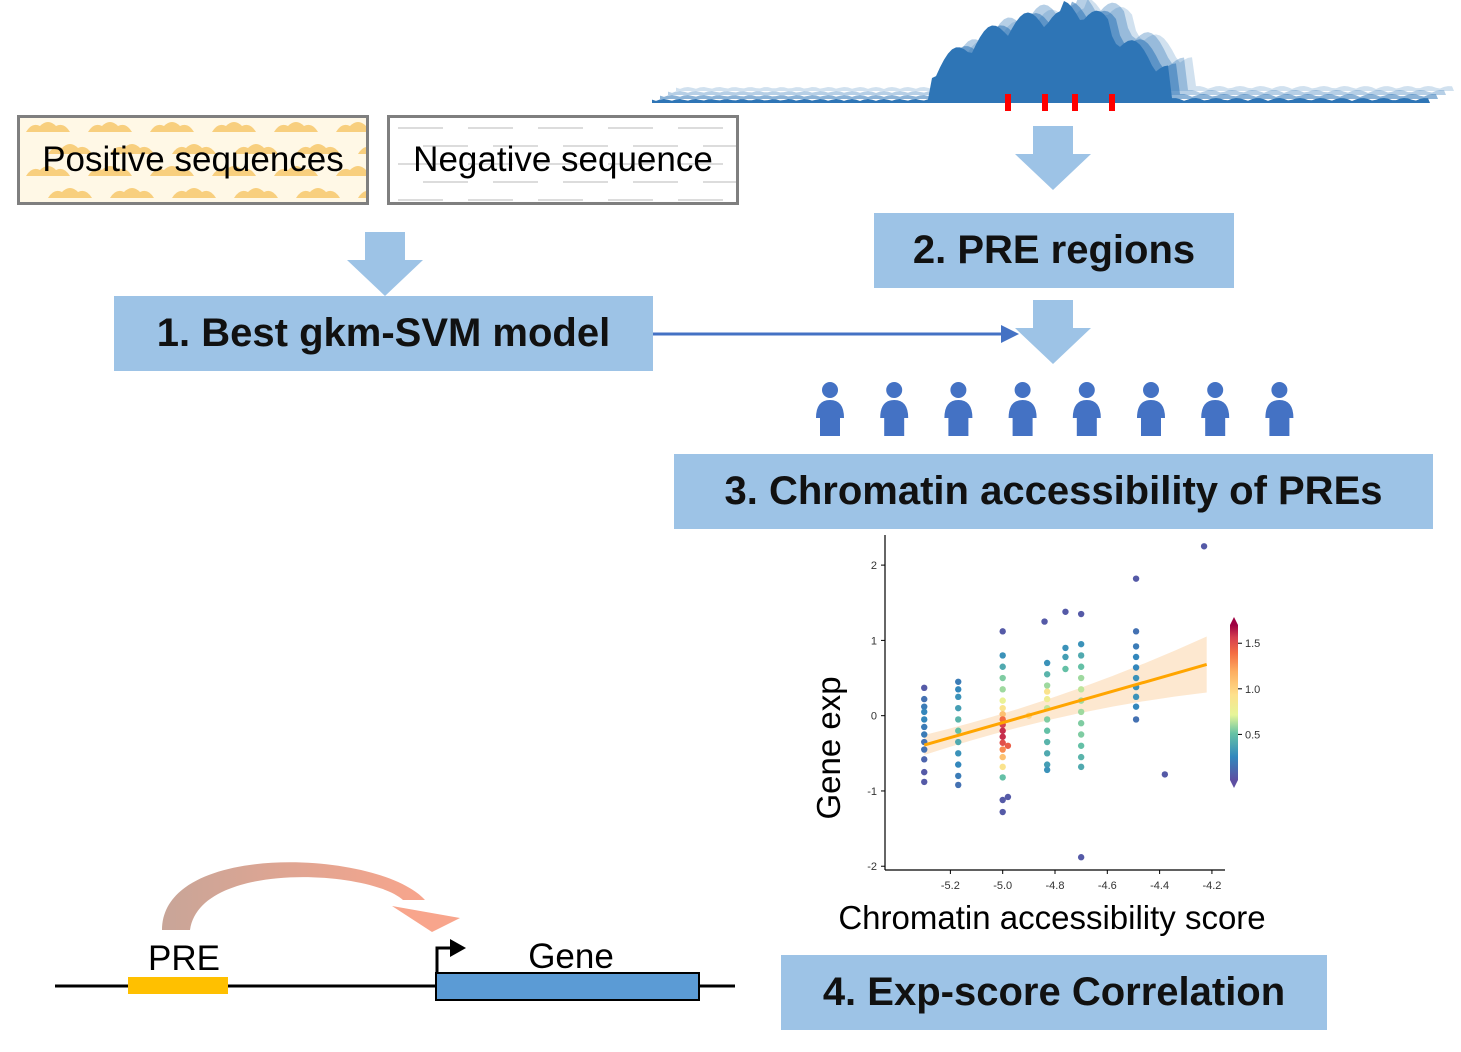 The image size is (1461, 1052). Describe the element at coordinates (426, 919) in the screenshot. I see `regulation-arrowhead` at that location.